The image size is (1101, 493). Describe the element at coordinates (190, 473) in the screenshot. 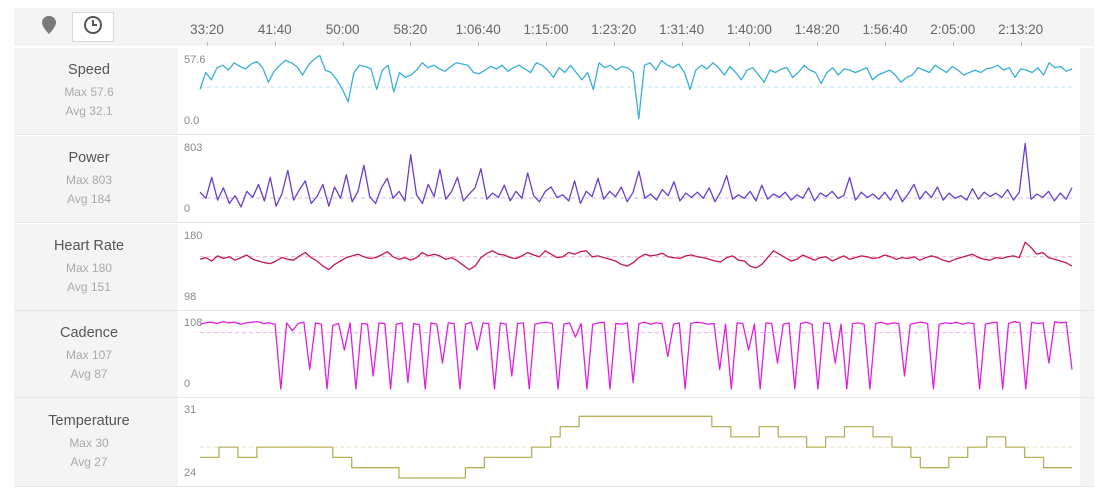

I see `temperature-y-min-label: 24` at that location.